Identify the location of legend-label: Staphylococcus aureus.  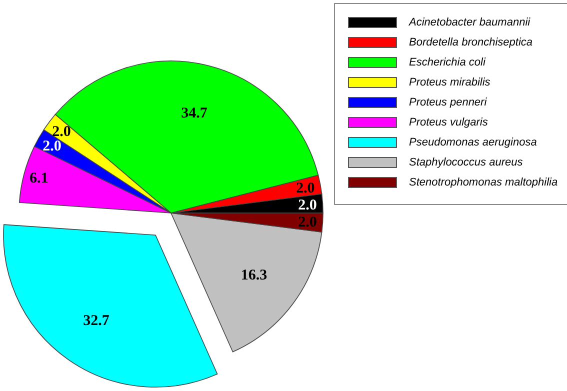
(466, 162).